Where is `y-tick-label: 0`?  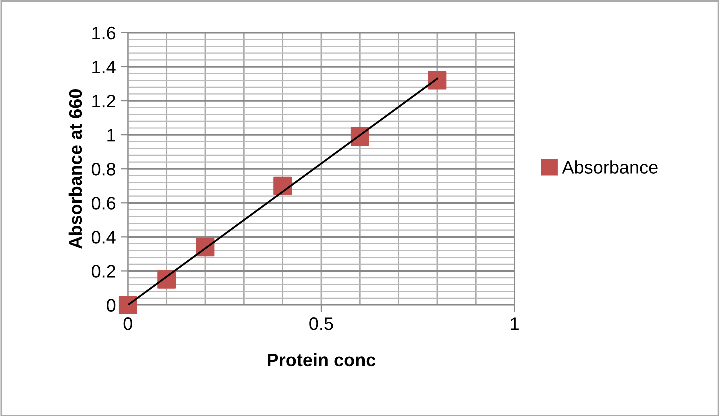
y-tick-label: 0 is located at coordinates (111, 305).